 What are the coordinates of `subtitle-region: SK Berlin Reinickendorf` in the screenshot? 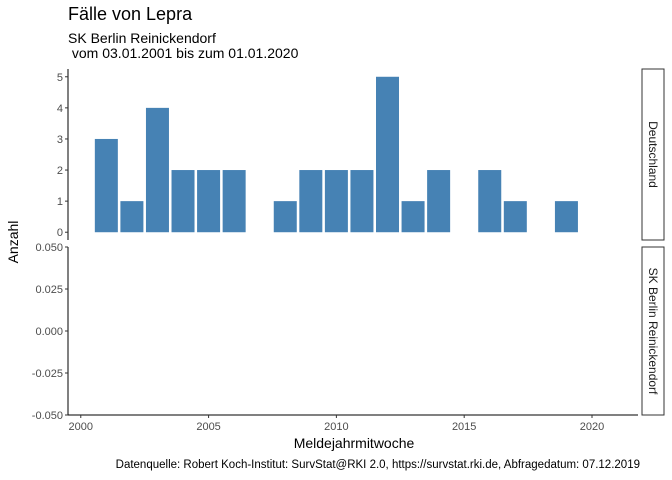 It's located at (142, 38).